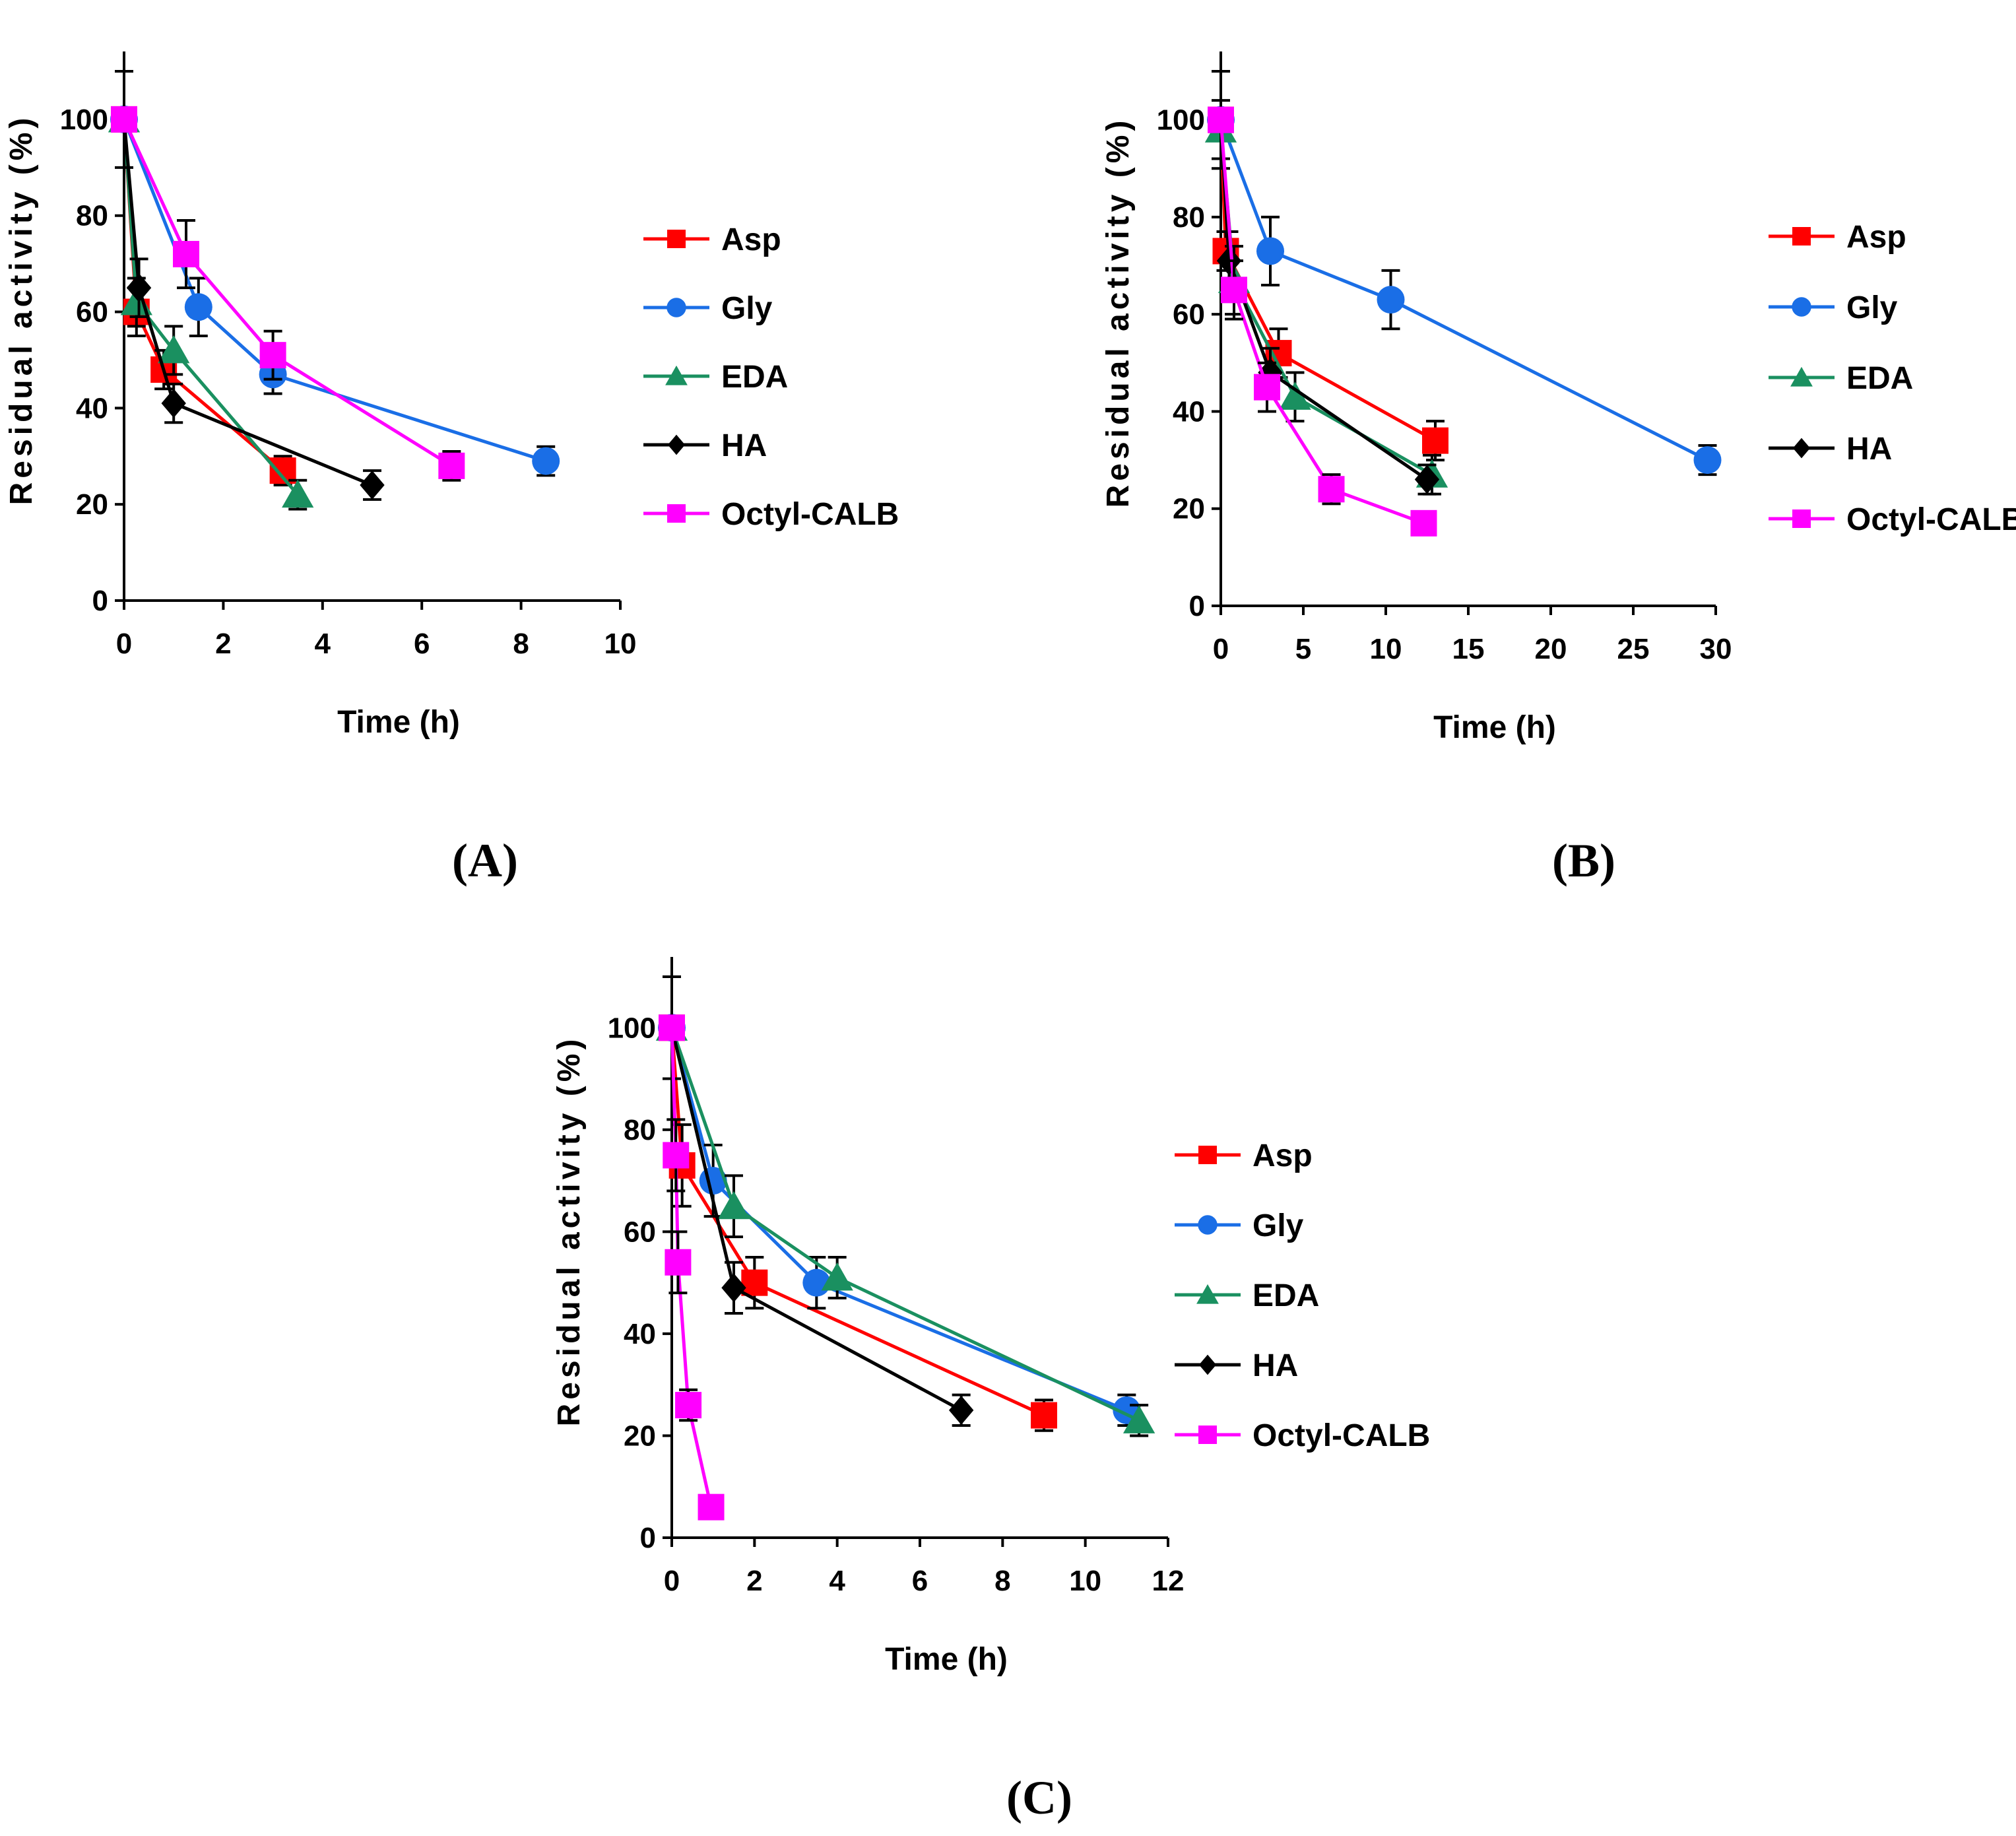  Describe the element at coordinates (1551, 649) in the screenshot. I see `x-tick-label: 20` at that location.